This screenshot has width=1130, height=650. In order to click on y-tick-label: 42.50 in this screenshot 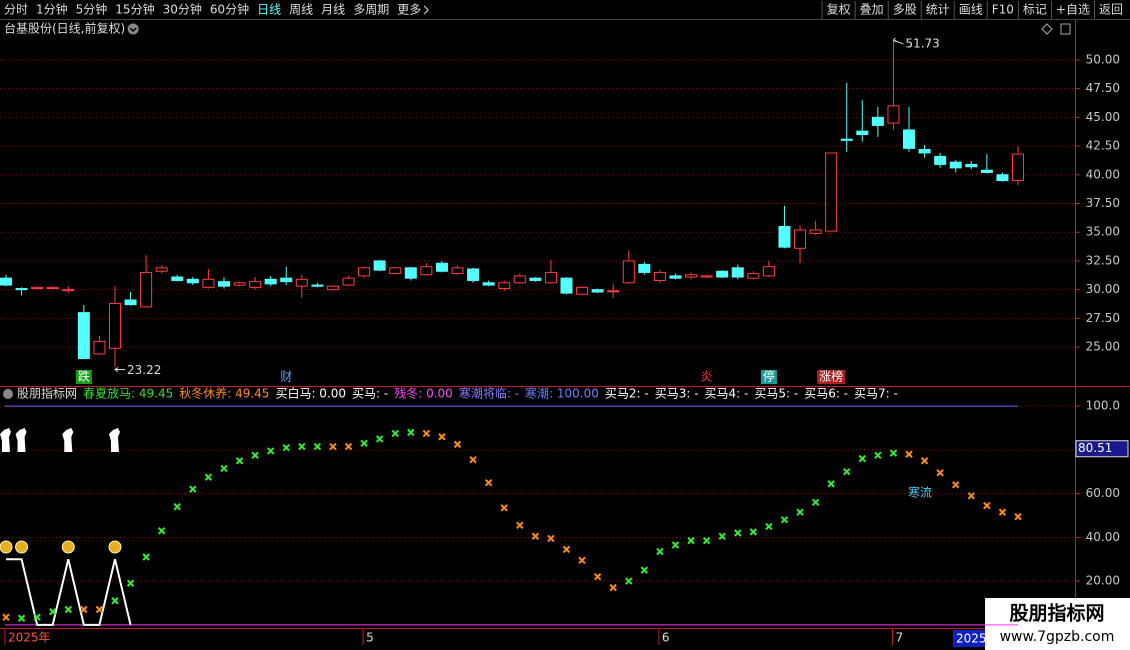, I will do `click(1103, 146)`.